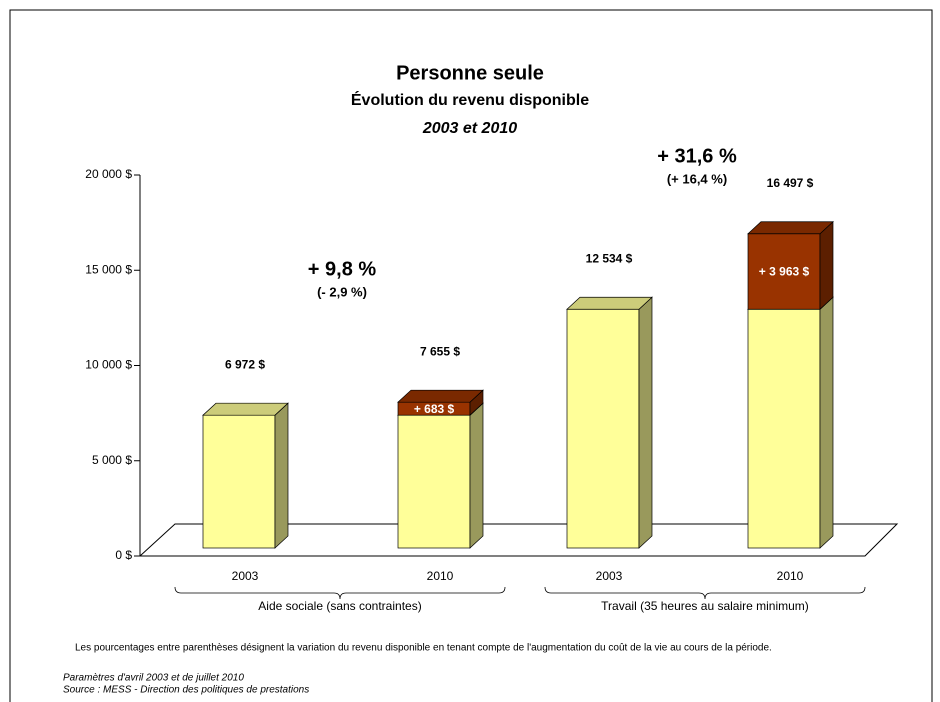 This screenshot has width=940, height=702. I want to click on chart-period: 2003 et 2010, so click(469, 128).